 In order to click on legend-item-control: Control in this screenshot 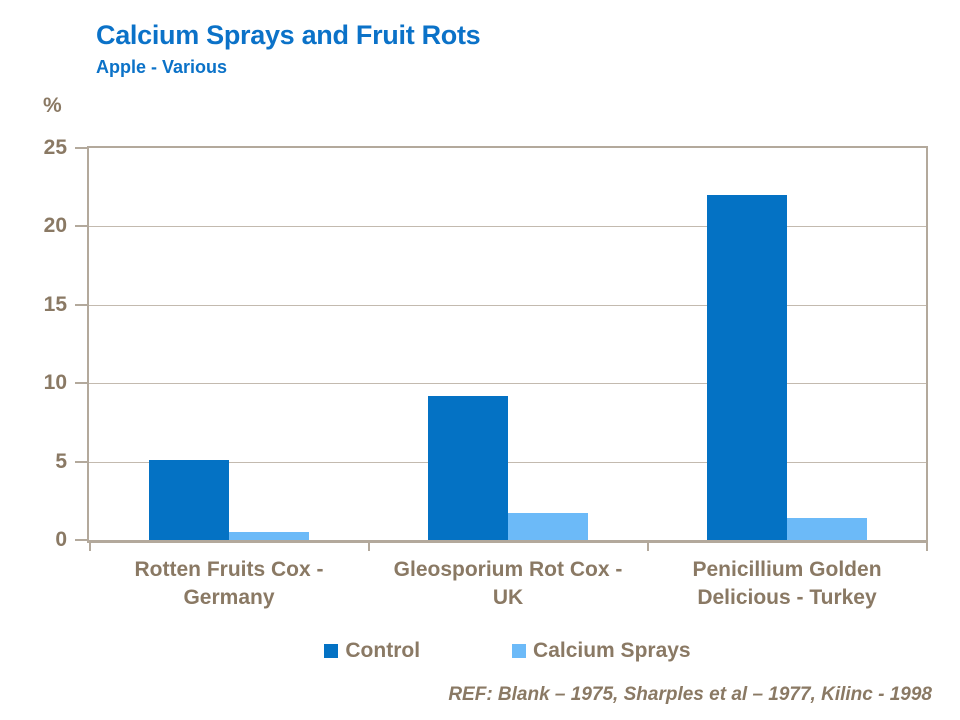, I will do `click(372, 651)`.